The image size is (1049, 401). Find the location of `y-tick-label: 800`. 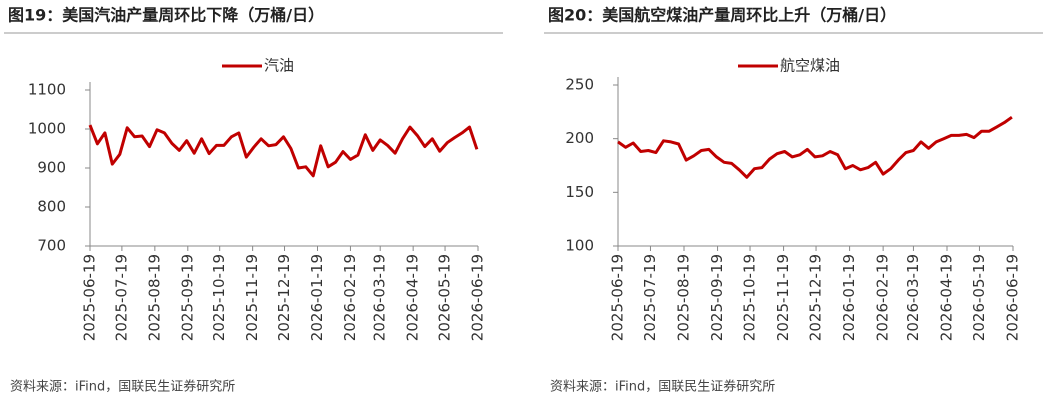

y-tick-label: 800 is located at coordinates (51, 207).